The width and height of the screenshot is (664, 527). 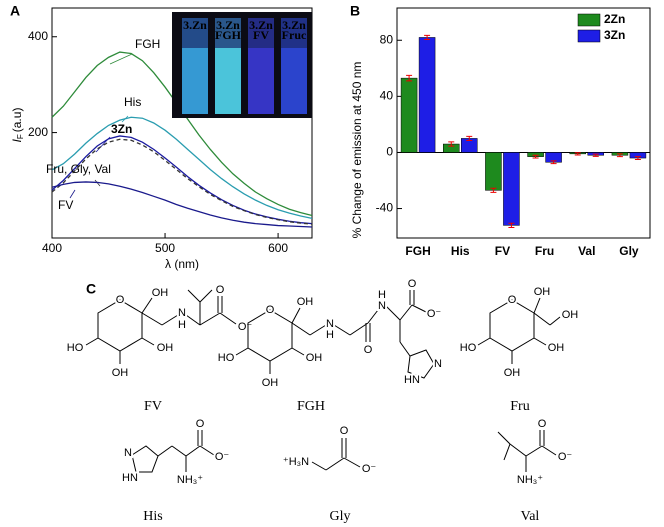 What do you see at coordinates (182, 264) in the screenshot?
I see `x-axis-label: λ (nm)` at bounding box center [182, 264].